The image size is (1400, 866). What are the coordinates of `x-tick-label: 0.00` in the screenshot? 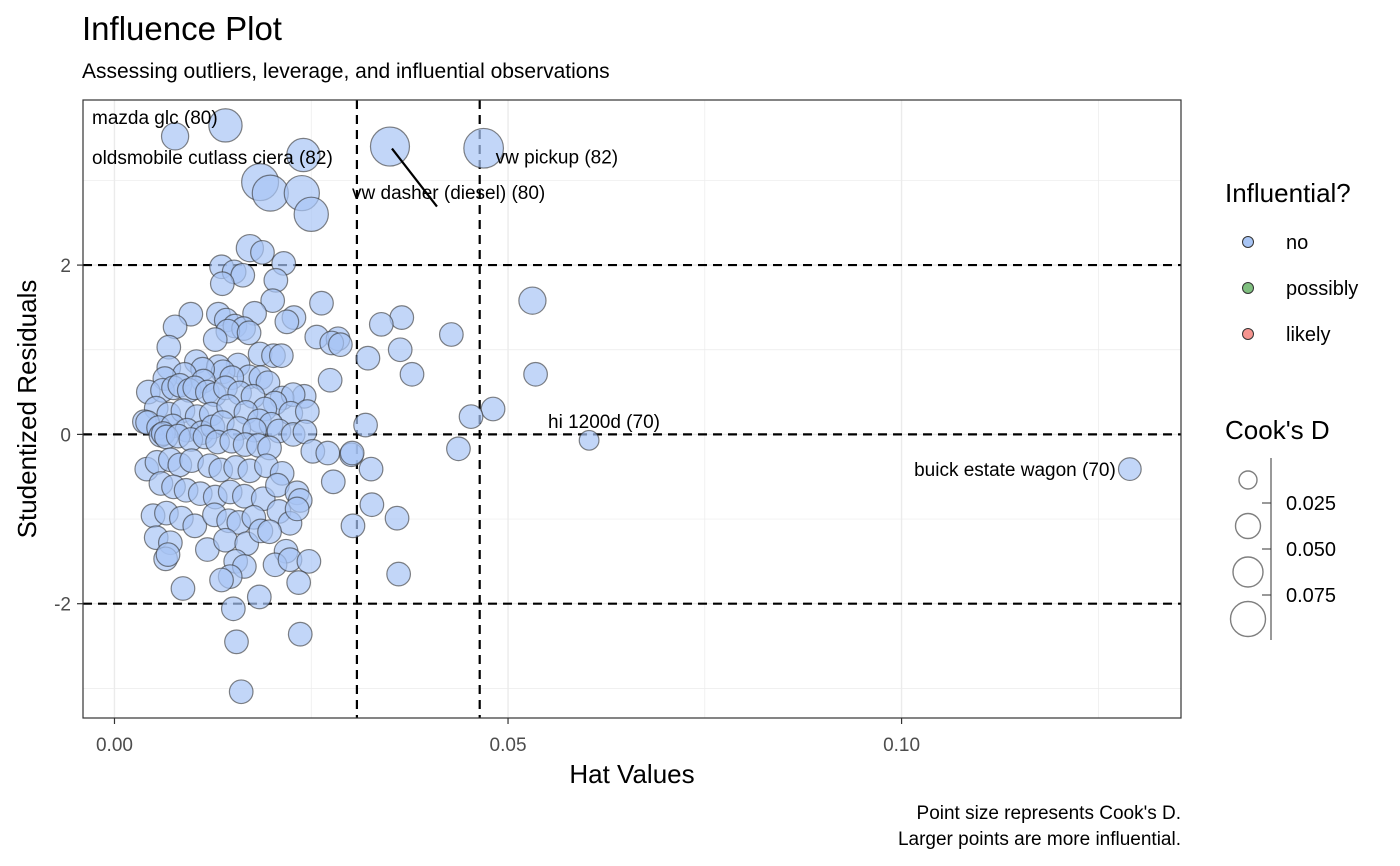 It's located at (114, 745).